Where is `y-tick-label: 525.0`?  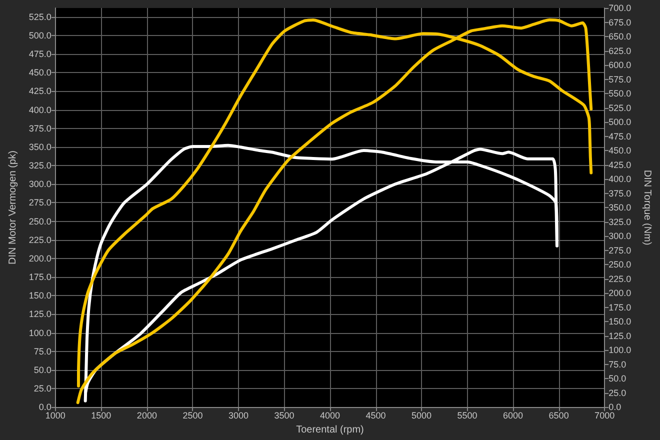
y-tick-label: 525.0 is located at coordinates (40, 17).